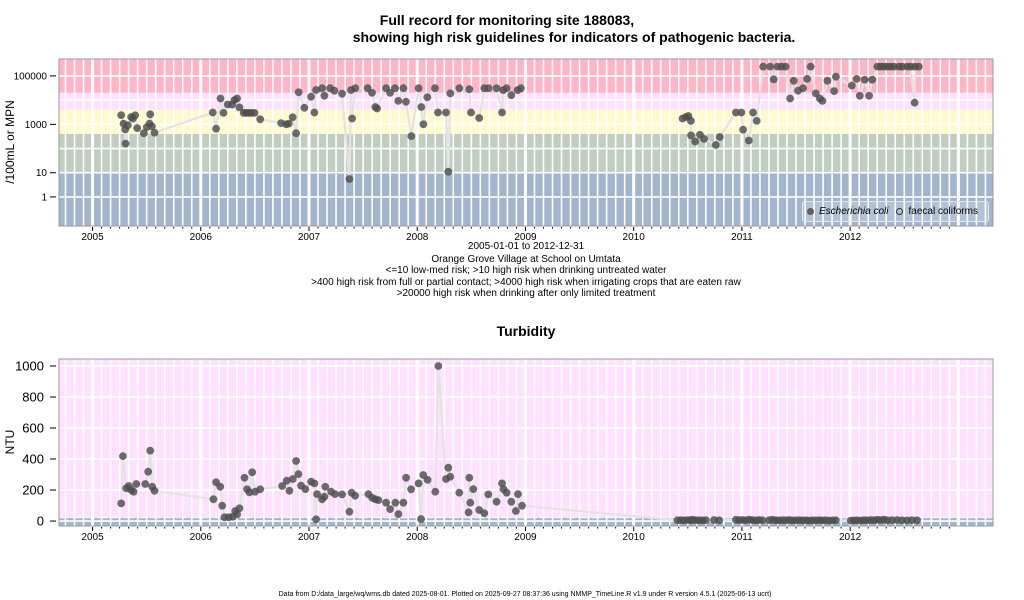 The width and height of the screenshot is (1024, 600). What do you see at coordinates (36, 125) in the screenshot?
I see `y-tick-label: 1000` at bounding box center [36, 125].